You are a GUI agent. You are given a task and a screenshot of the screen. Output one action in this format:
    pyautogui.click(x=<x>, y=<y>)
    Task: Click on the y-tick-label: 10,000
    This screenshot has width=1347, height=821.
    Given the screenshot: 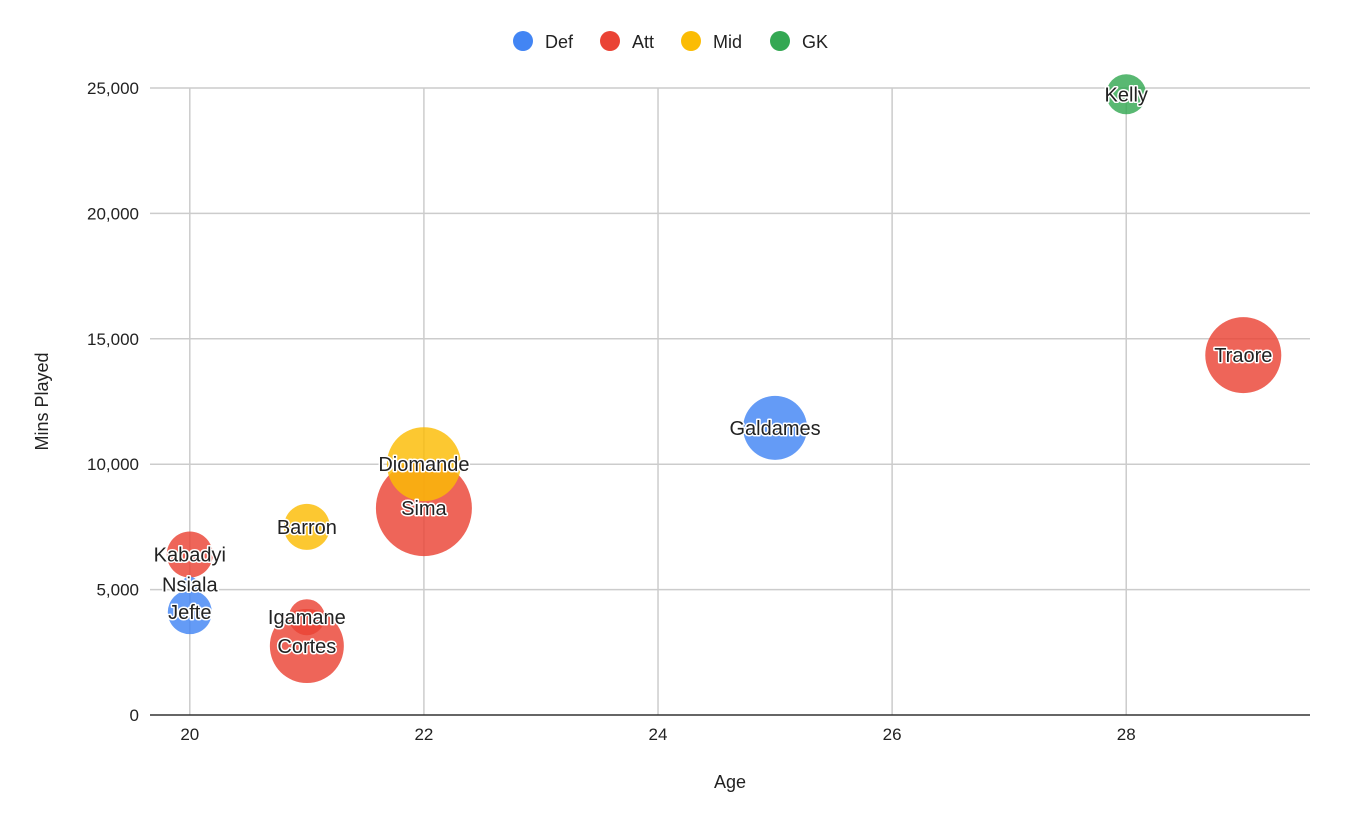 What is the action you would take?
    pyautogui.click(x=113, y=464)
    